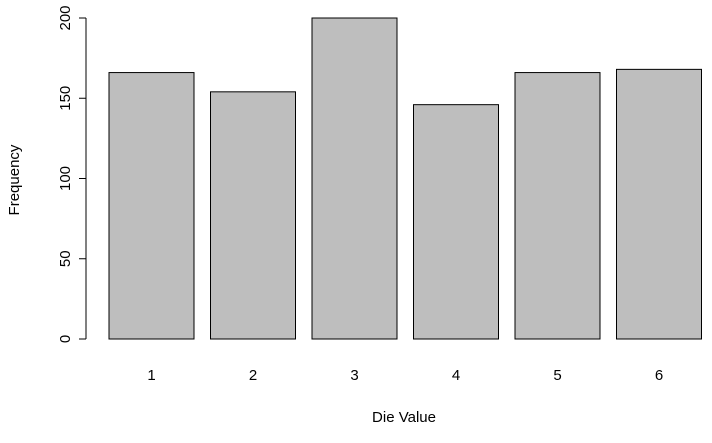 This screenshot has height=443, width=712. I want to click on y-tick-label-150: 150, so click(65, 98).